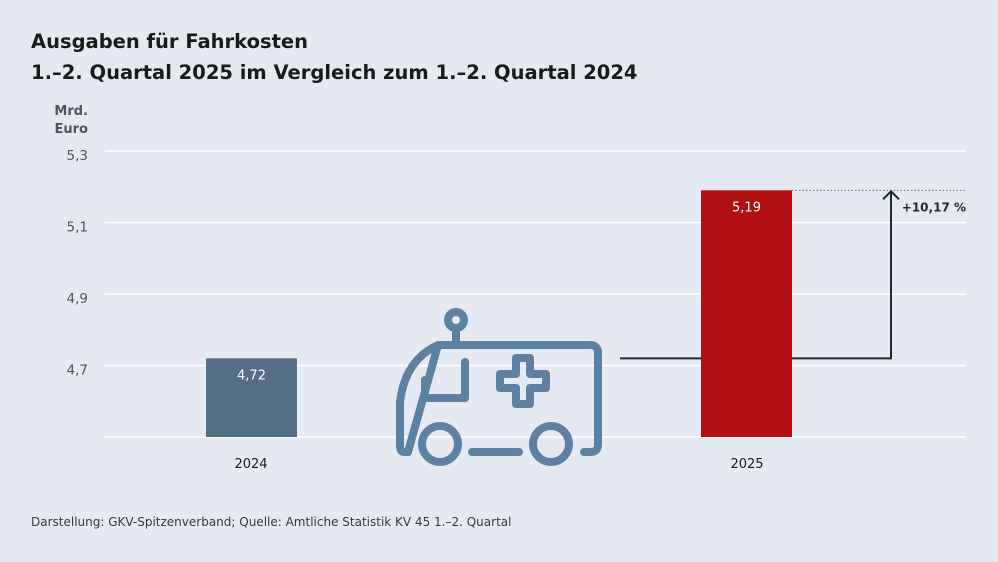 The width and height of the screenshot is (998, 562). What do you see at coordinates (71, 111) in the screenshot?
I see `y-axis-unit-line-1: Mrd.` at bounding box center [71, 111].